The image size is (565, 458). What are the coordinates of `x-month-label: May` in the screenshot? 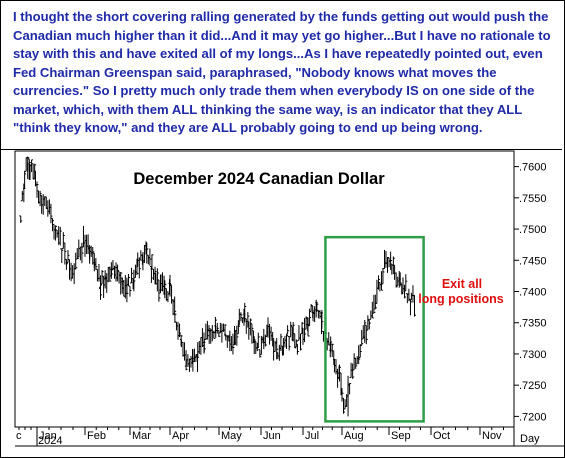 It's located at (231, 436).